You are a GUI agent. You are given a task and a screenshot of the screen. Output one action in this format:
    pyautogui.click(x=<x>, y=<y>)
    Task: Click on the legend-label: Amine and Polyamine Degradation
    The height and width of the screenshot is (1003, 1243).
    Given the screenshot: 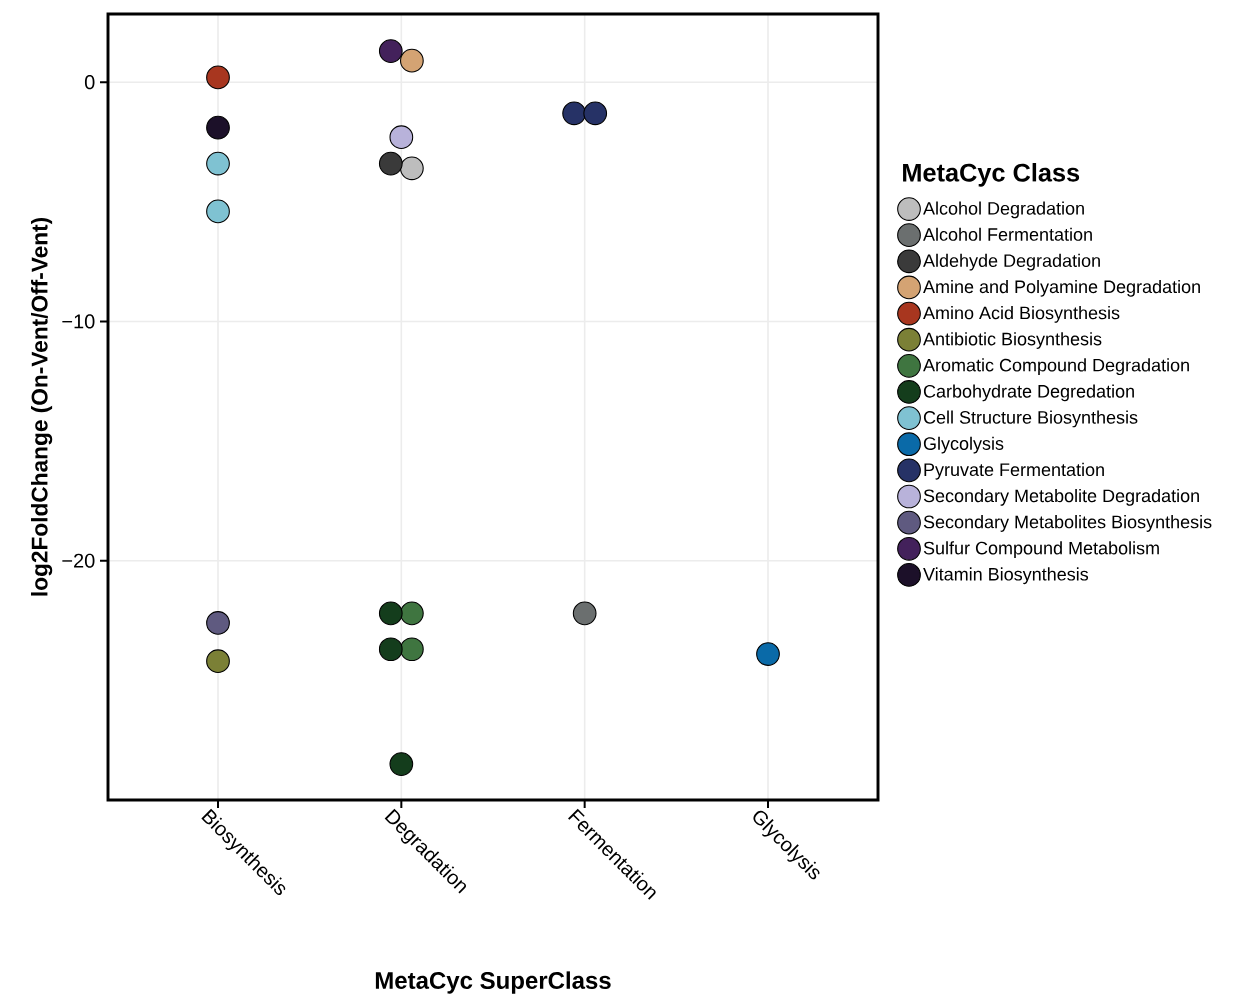 What is the action you would take?
    pyautogui.click(x=1061, y=288)
    